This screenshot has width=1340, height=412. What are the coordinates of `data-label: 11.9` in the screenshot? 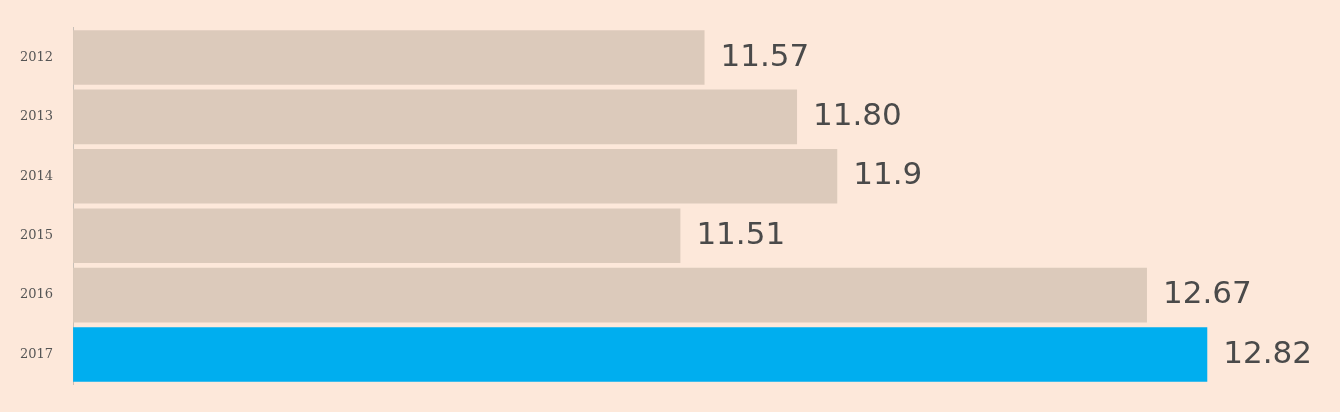 It's located at (888, 173).